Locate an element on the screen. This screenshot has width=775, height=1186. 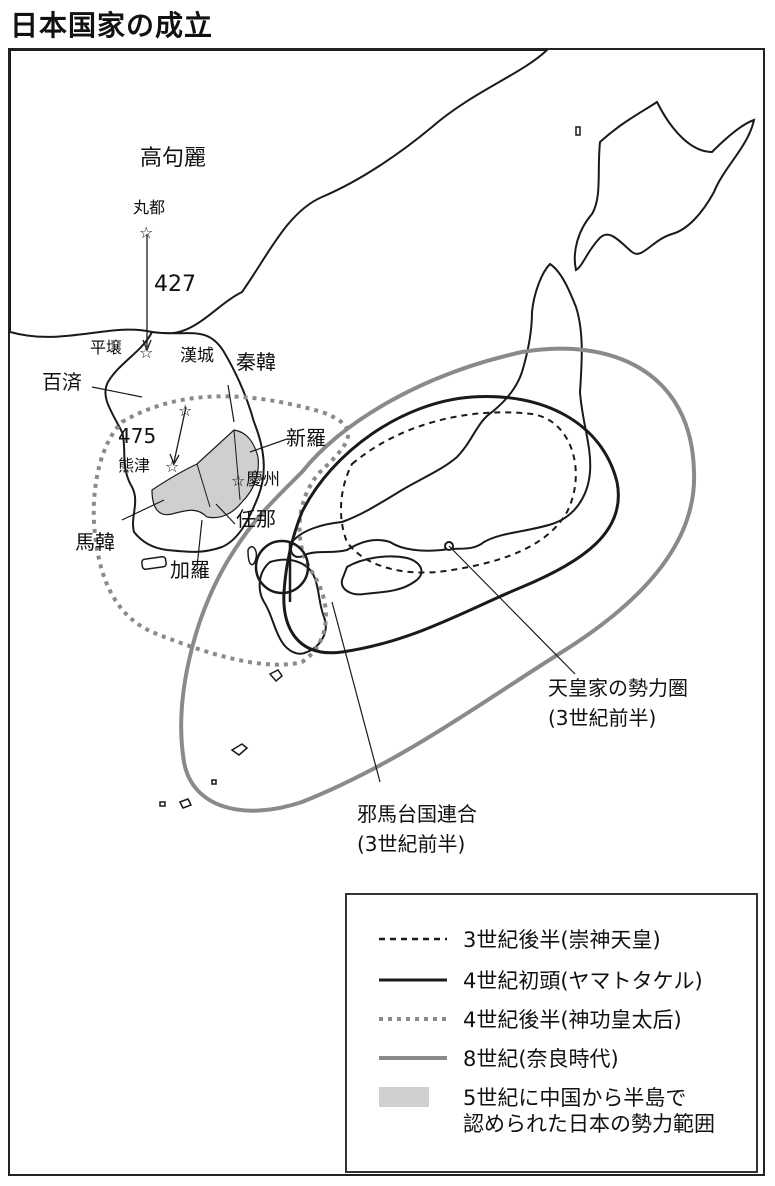
kyushu is located at coordinates (292, 606).